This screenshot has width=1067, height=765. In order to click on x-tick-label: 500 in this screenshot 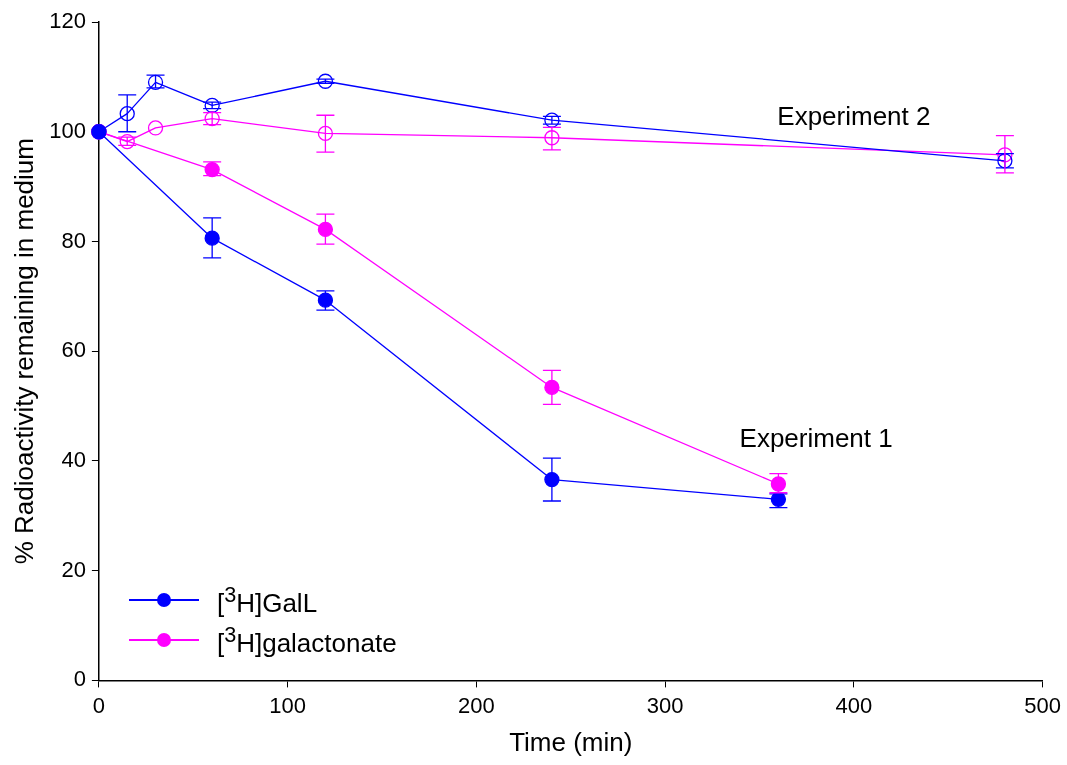, I will do `click(1043, 705)`.